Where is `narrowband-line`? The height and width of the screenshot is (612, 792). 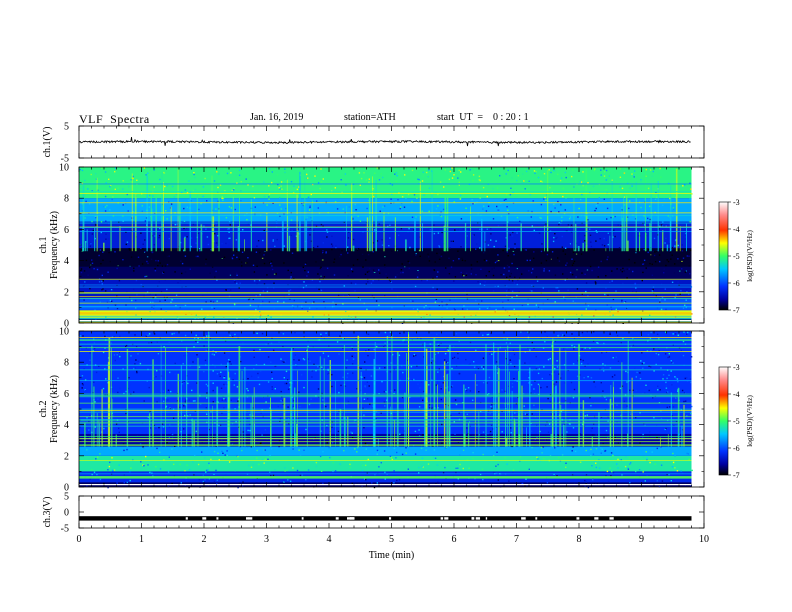
narrowband-line is located at coordinates (385, 351).